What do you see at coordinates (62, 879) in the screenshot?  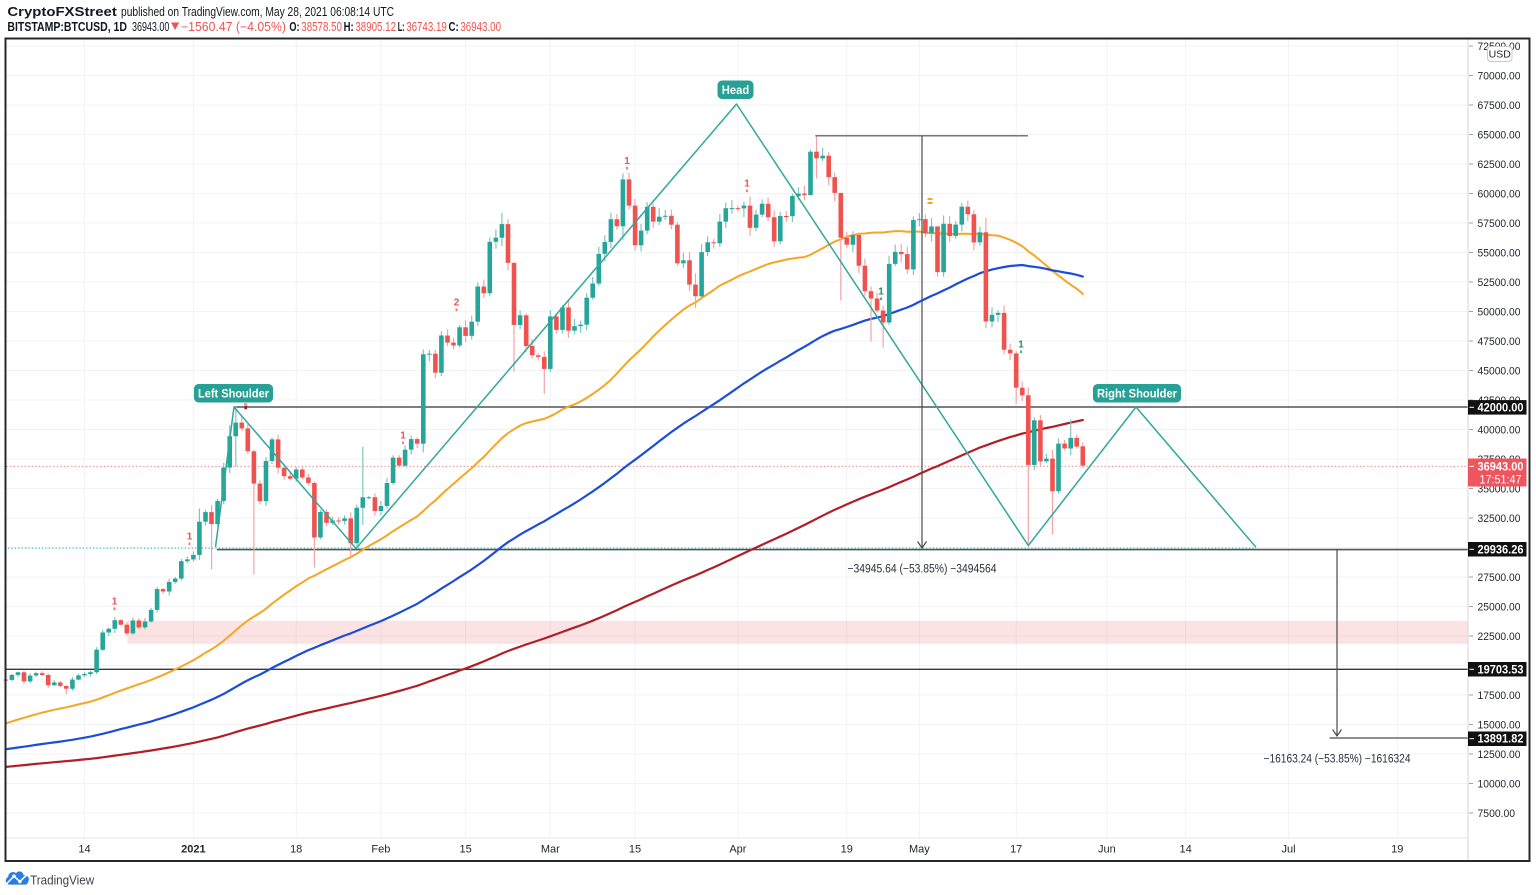 I see `svg-text: TradingView` at bounding box center [62, 879].